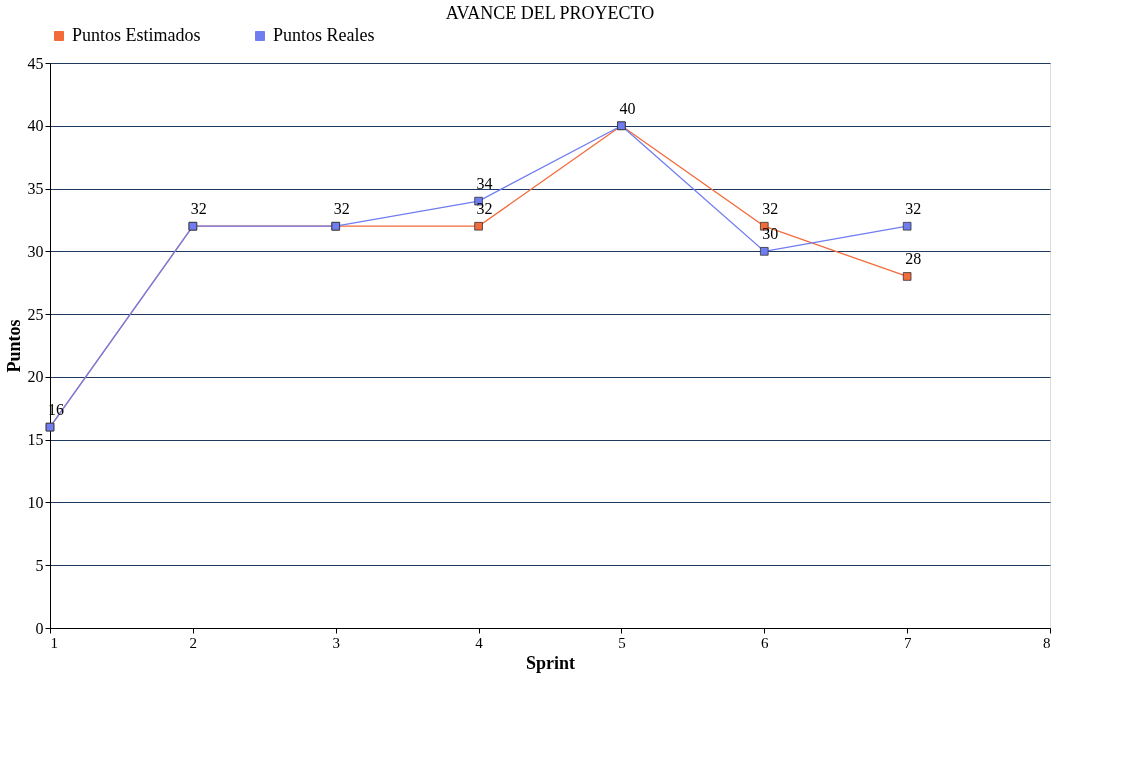 This screenshot has width=1138, height=761. Describe the element at coordinates (913, 259) in the screenshot. I see `data-label: 28` at that location.